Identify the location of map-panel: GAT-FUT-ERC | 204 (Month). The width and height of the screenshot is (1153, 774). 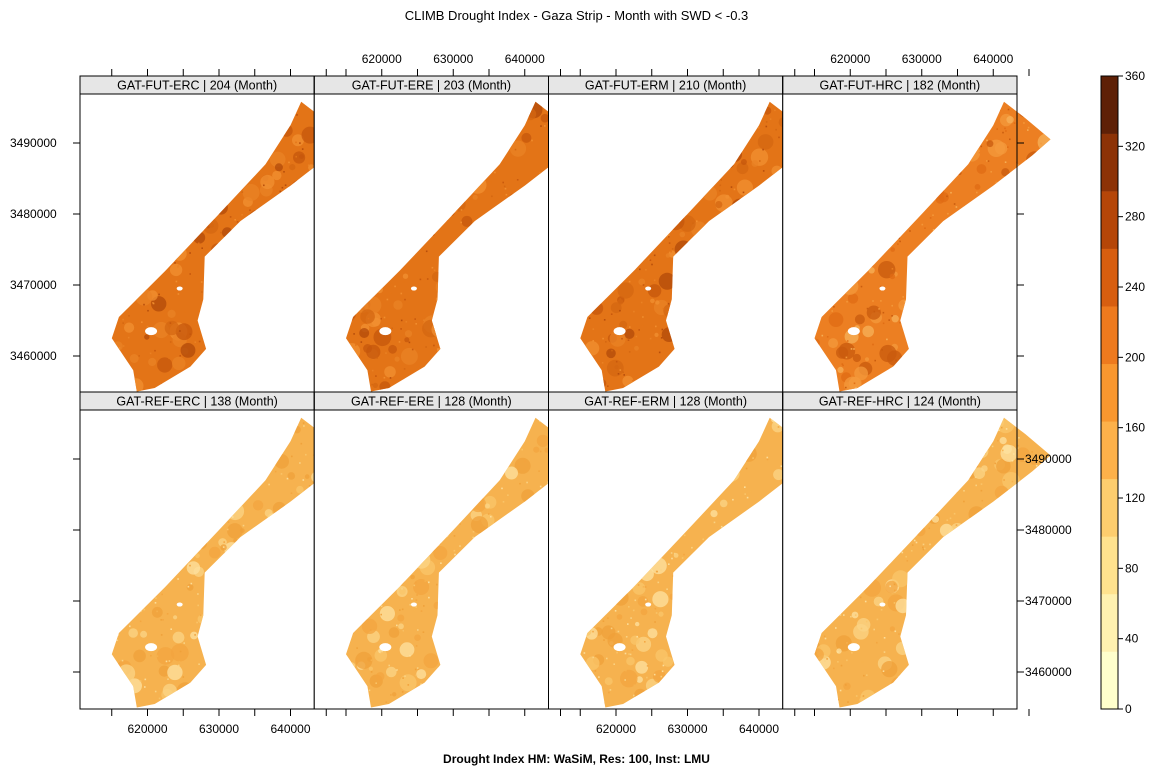
(213, 234).